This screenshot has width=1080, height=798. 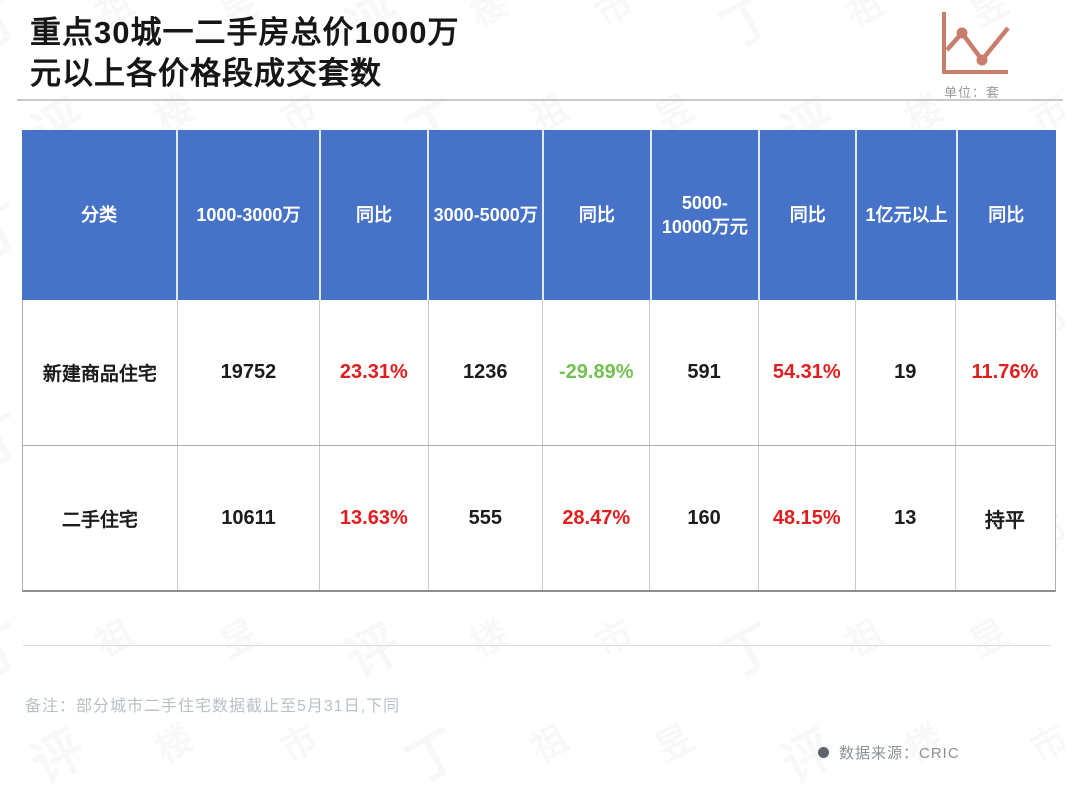 I want to click on column-header: 3000-5000万, so click(x=484, y=215).